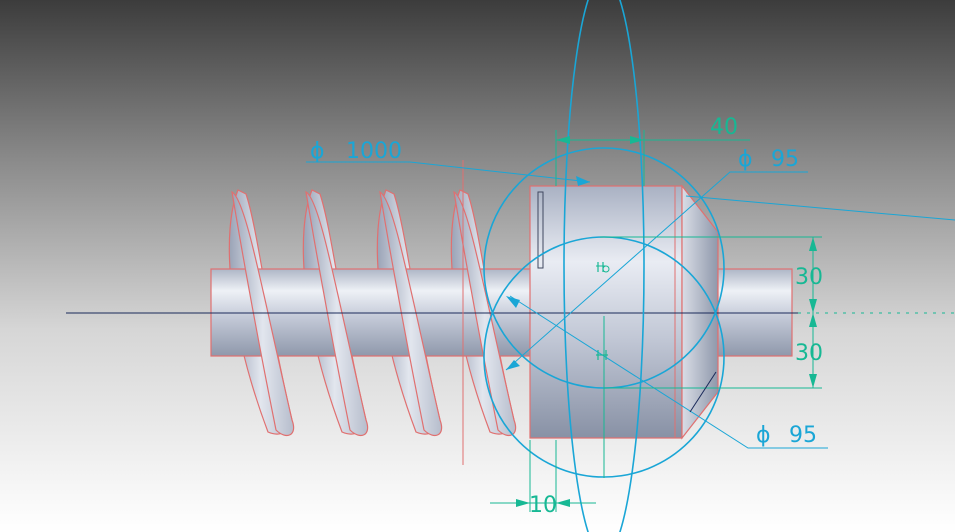 The image size is (955, 532). What do you see at coordinates (763, 435) in the screenshot?
I see `dim-dia-95-bottom-symbol: ϕ` at bounding box center [763, 435].